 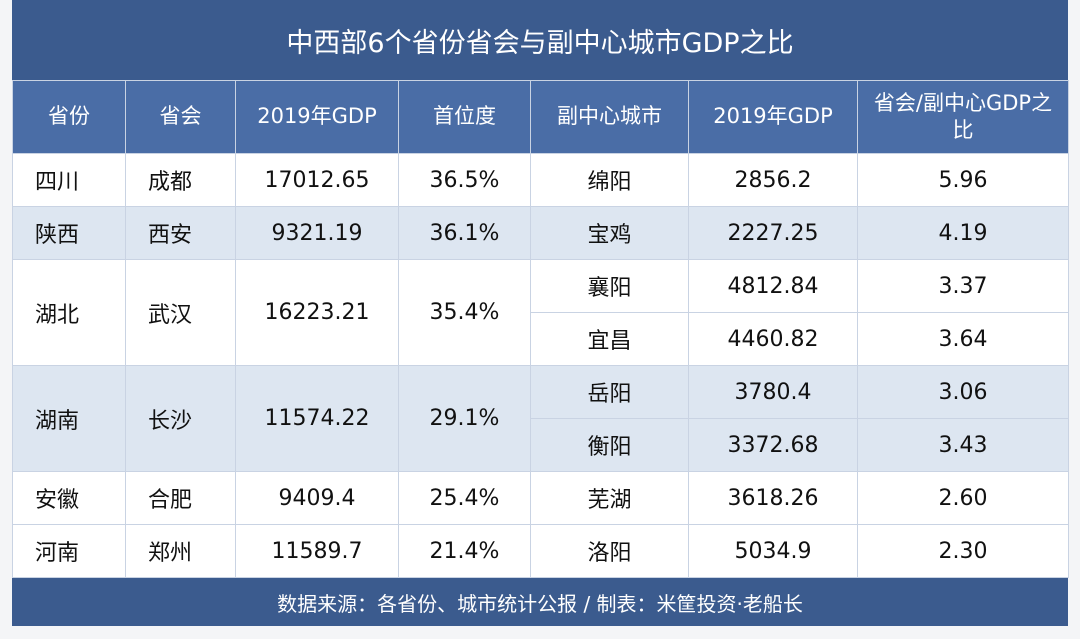 I want to click on header-row: 省份 省会 2019年GDP 首位度 副中心城市 2019年GDP 省会/副中心GDP之比, so click(x=540, y=117).